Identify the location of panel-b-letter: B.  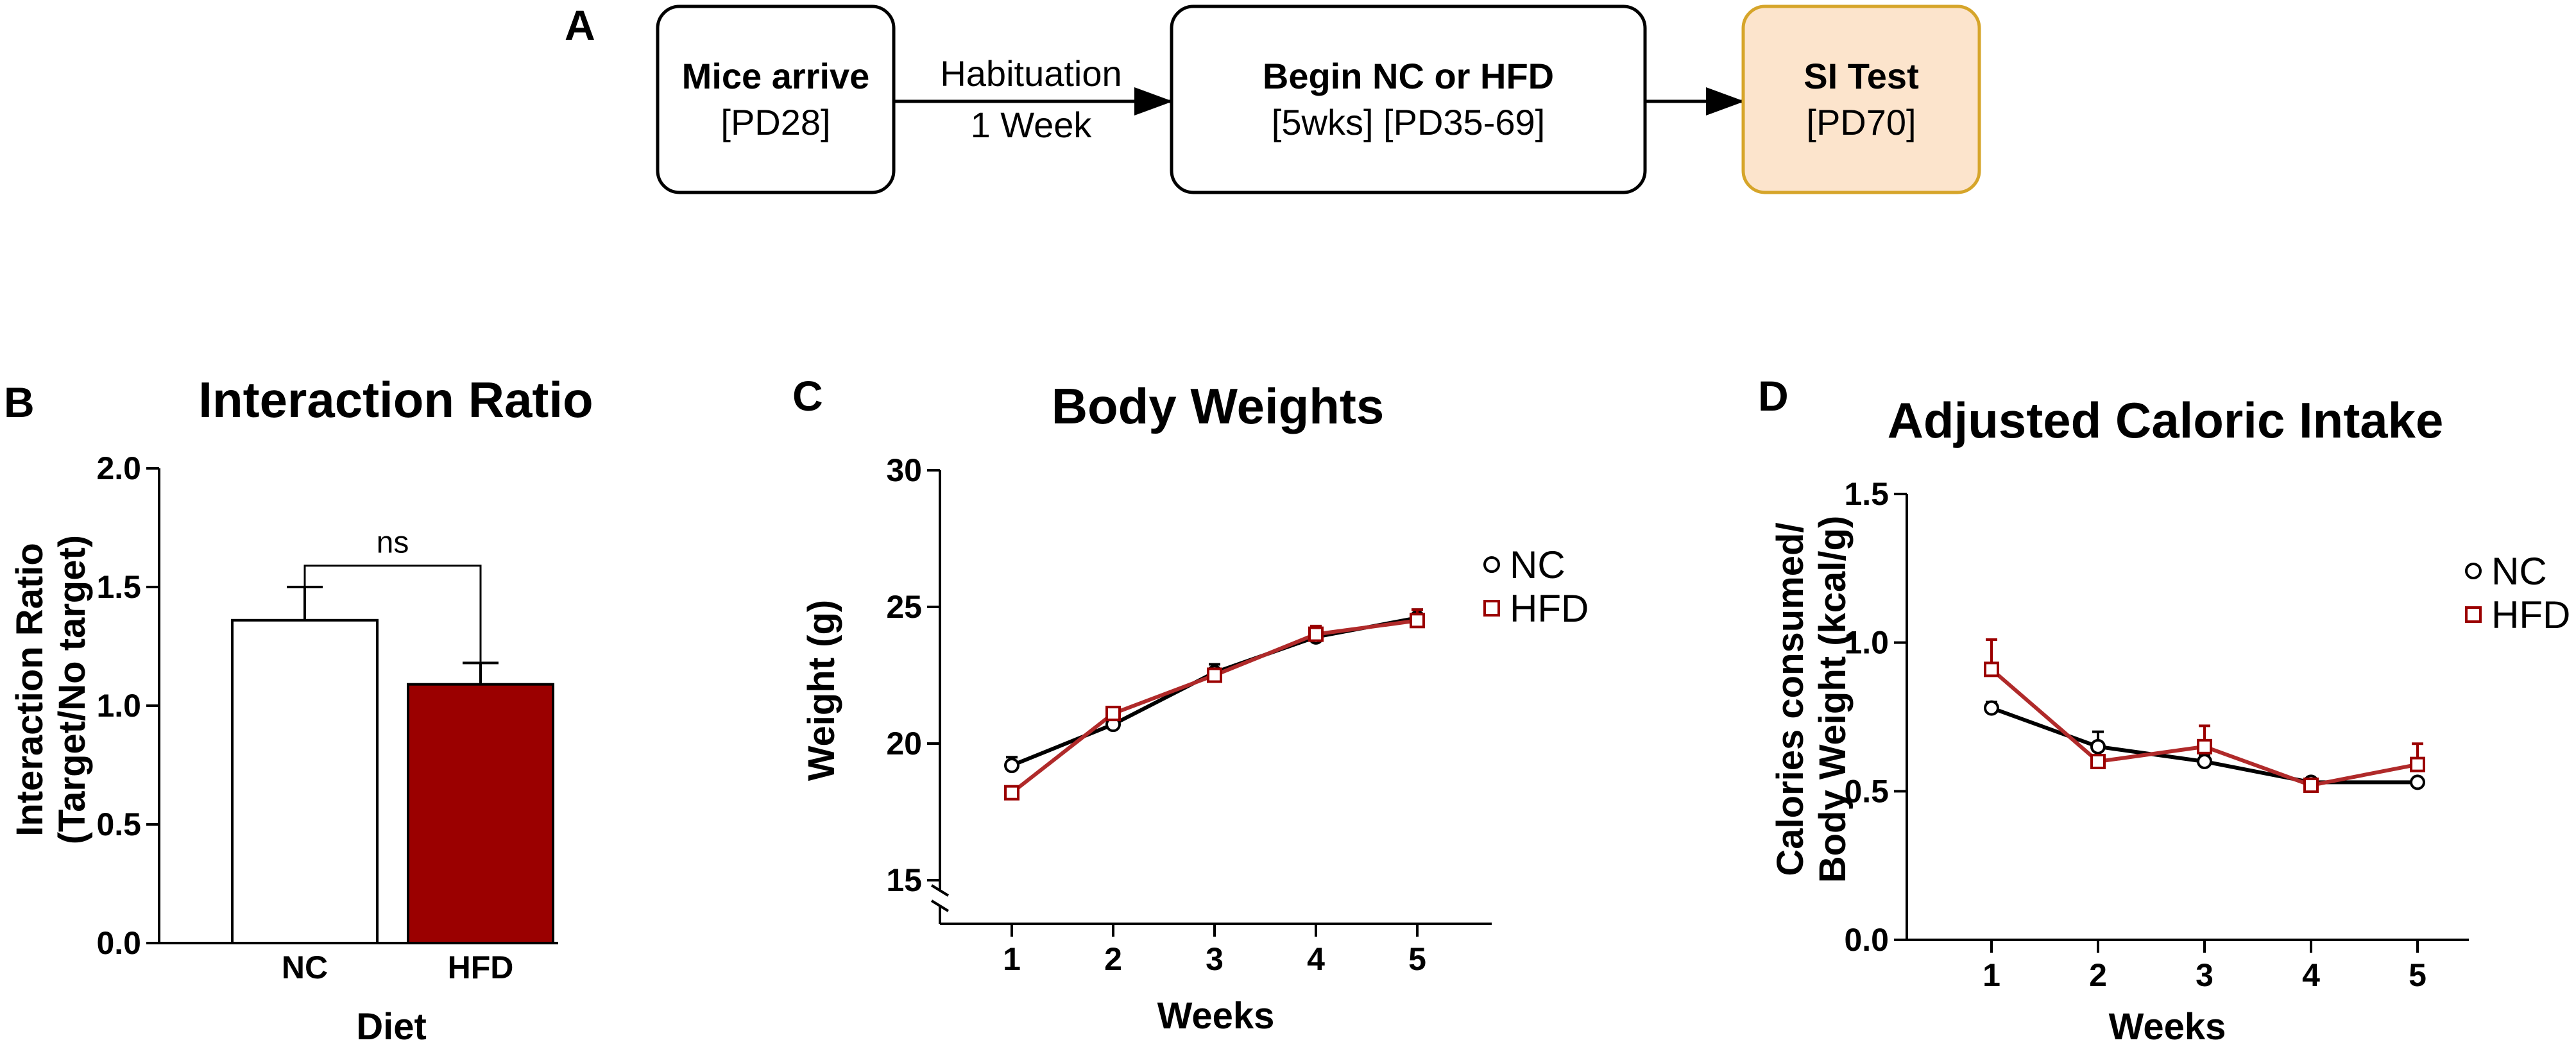
(19, 403).